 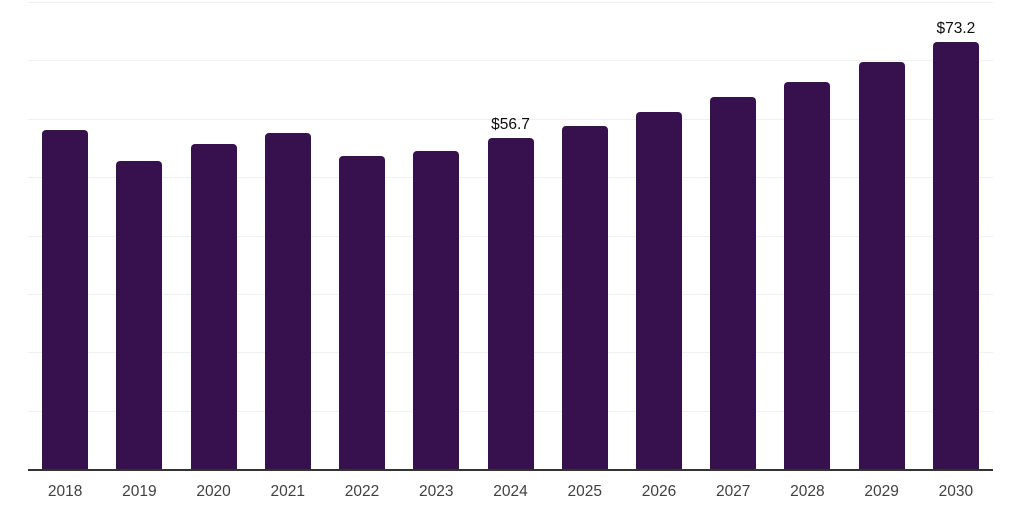 What do you see at coordinates (956, 491) in the screenshot?
I see `x-axis-label-2030: 2030` at bounding box center [956, 491].